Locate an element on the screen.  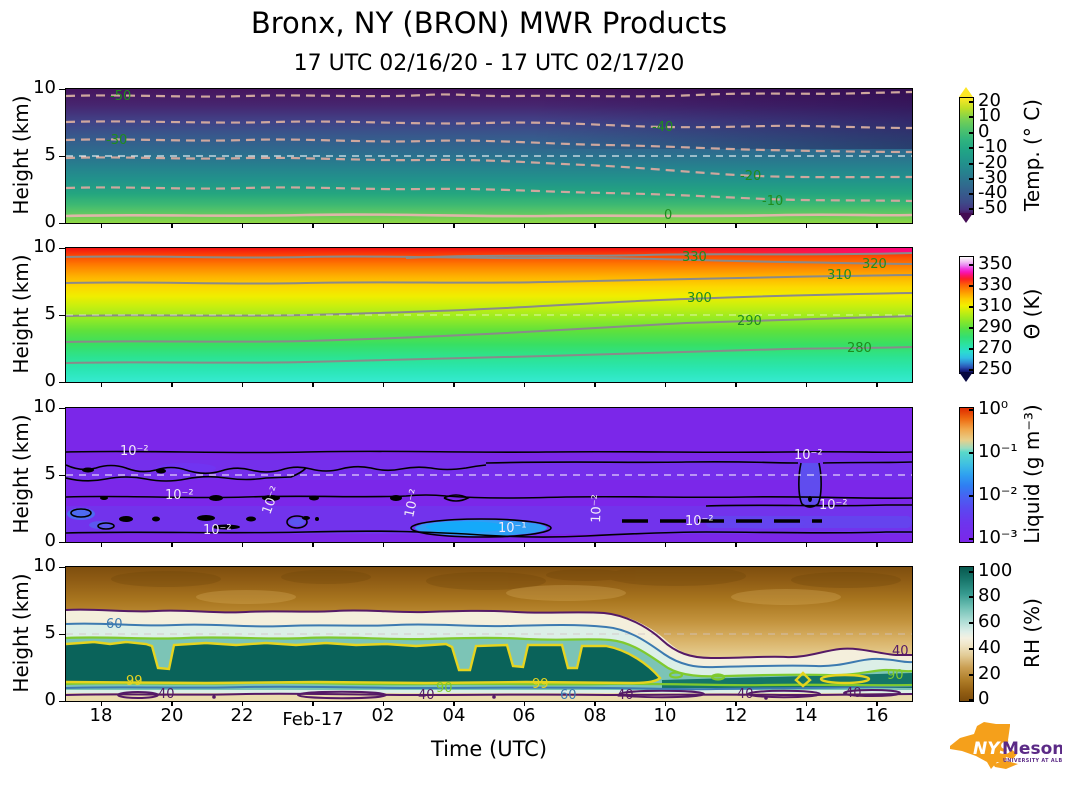
liquid-contour-blobs is located at coordinates (447, 498).